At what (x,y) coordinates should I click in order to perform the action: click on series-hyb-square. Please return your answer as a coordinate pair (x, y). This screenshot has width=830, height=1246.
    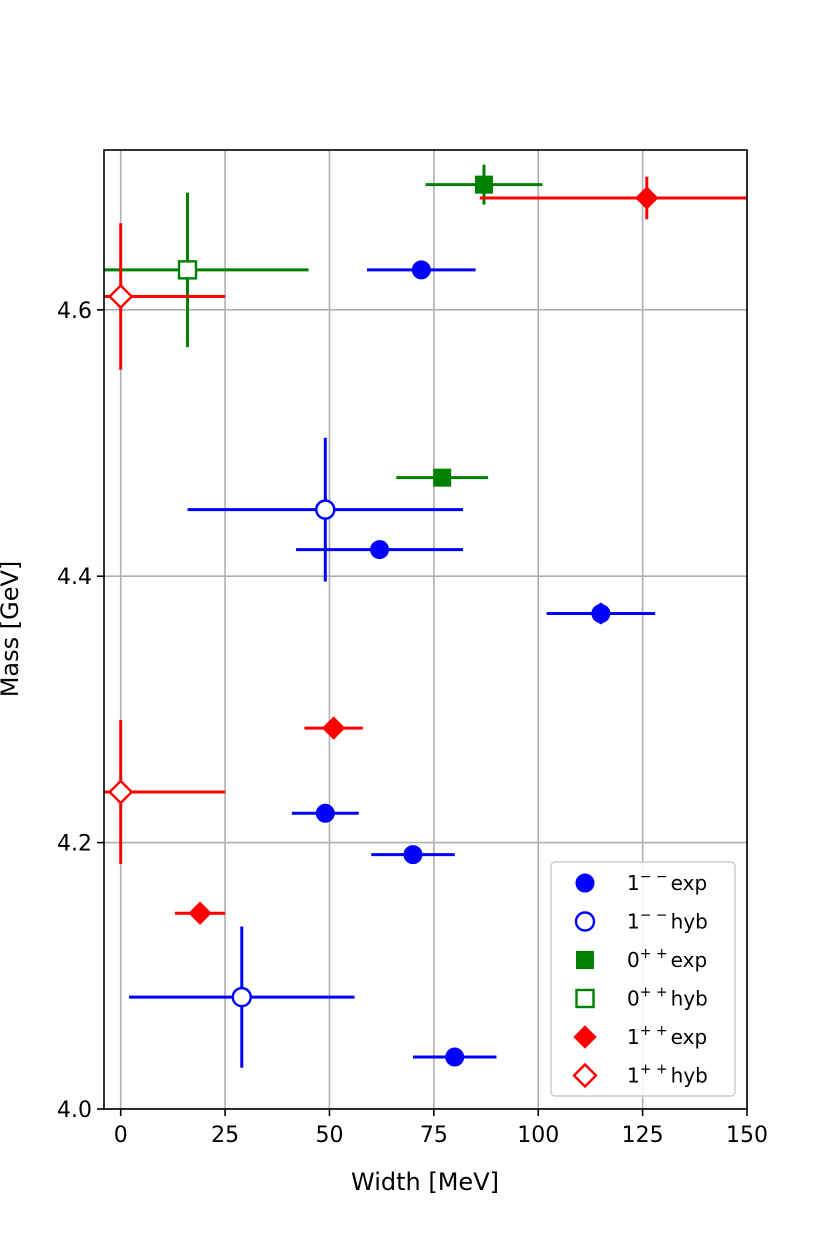
    Looking at the image, I should click on (206, 270).